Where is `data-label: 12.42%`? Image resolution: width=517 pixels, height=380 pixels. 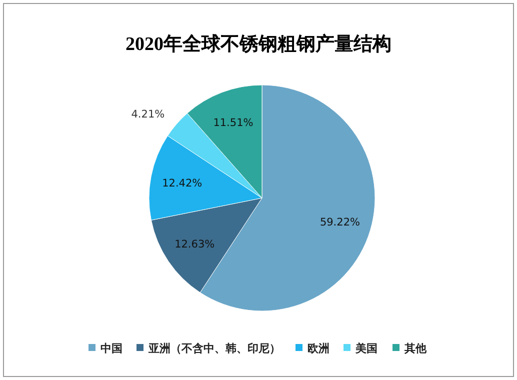
data-label: 12.42% is located at coordinates (182, 183).